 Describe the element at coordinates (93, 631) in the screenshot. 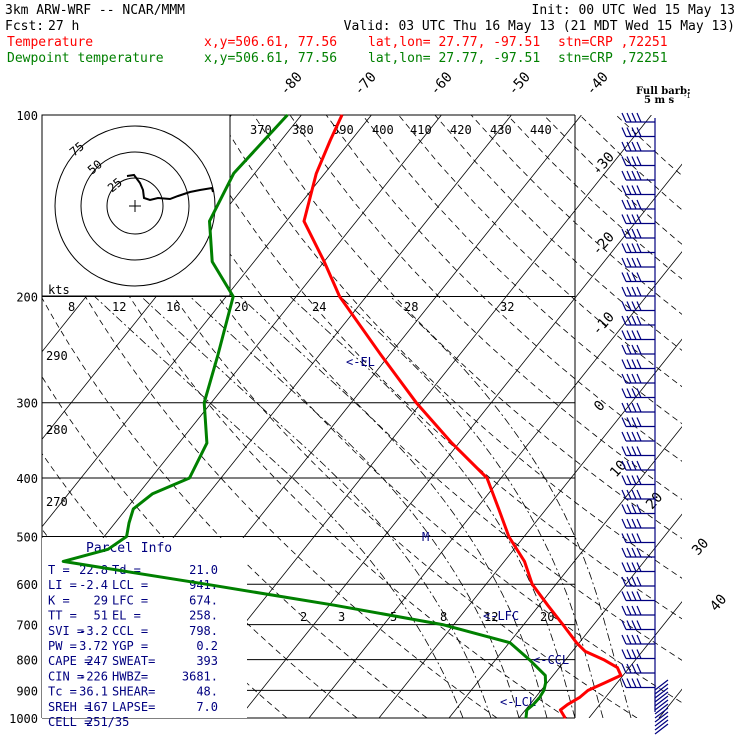

I see `parcel-info-cell: -3.2` at that location.